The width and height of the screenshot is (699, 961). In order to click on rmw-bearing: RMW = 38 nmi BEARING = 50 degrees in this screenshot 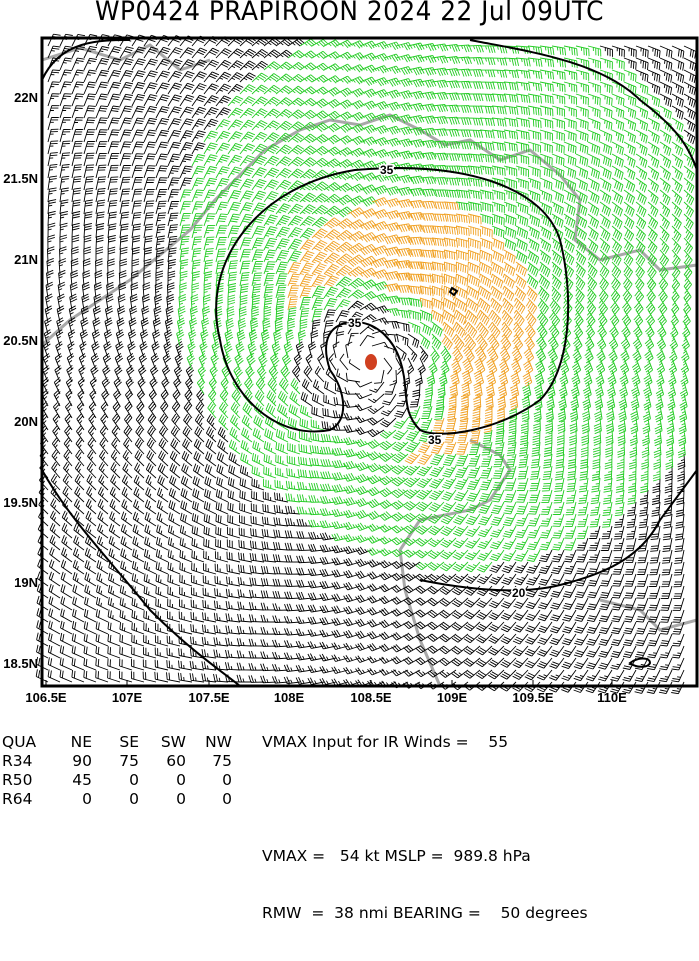, I will do `click(425, 913)`.